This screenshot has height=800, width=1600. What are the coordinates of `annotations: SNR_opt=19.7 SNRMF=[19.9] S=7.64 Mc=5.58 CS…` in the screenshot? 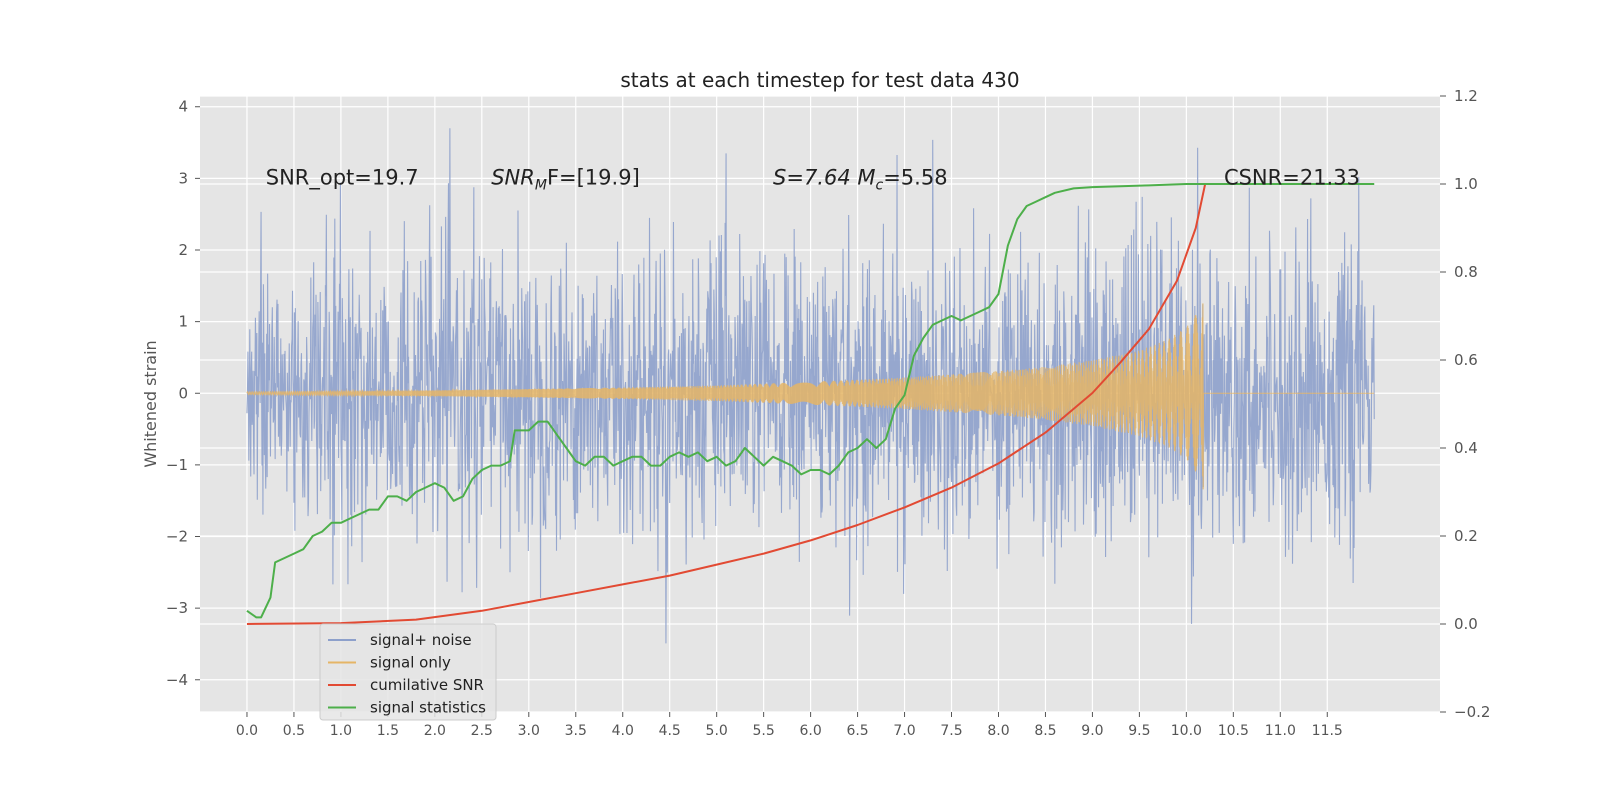 It's located at (813, 179).